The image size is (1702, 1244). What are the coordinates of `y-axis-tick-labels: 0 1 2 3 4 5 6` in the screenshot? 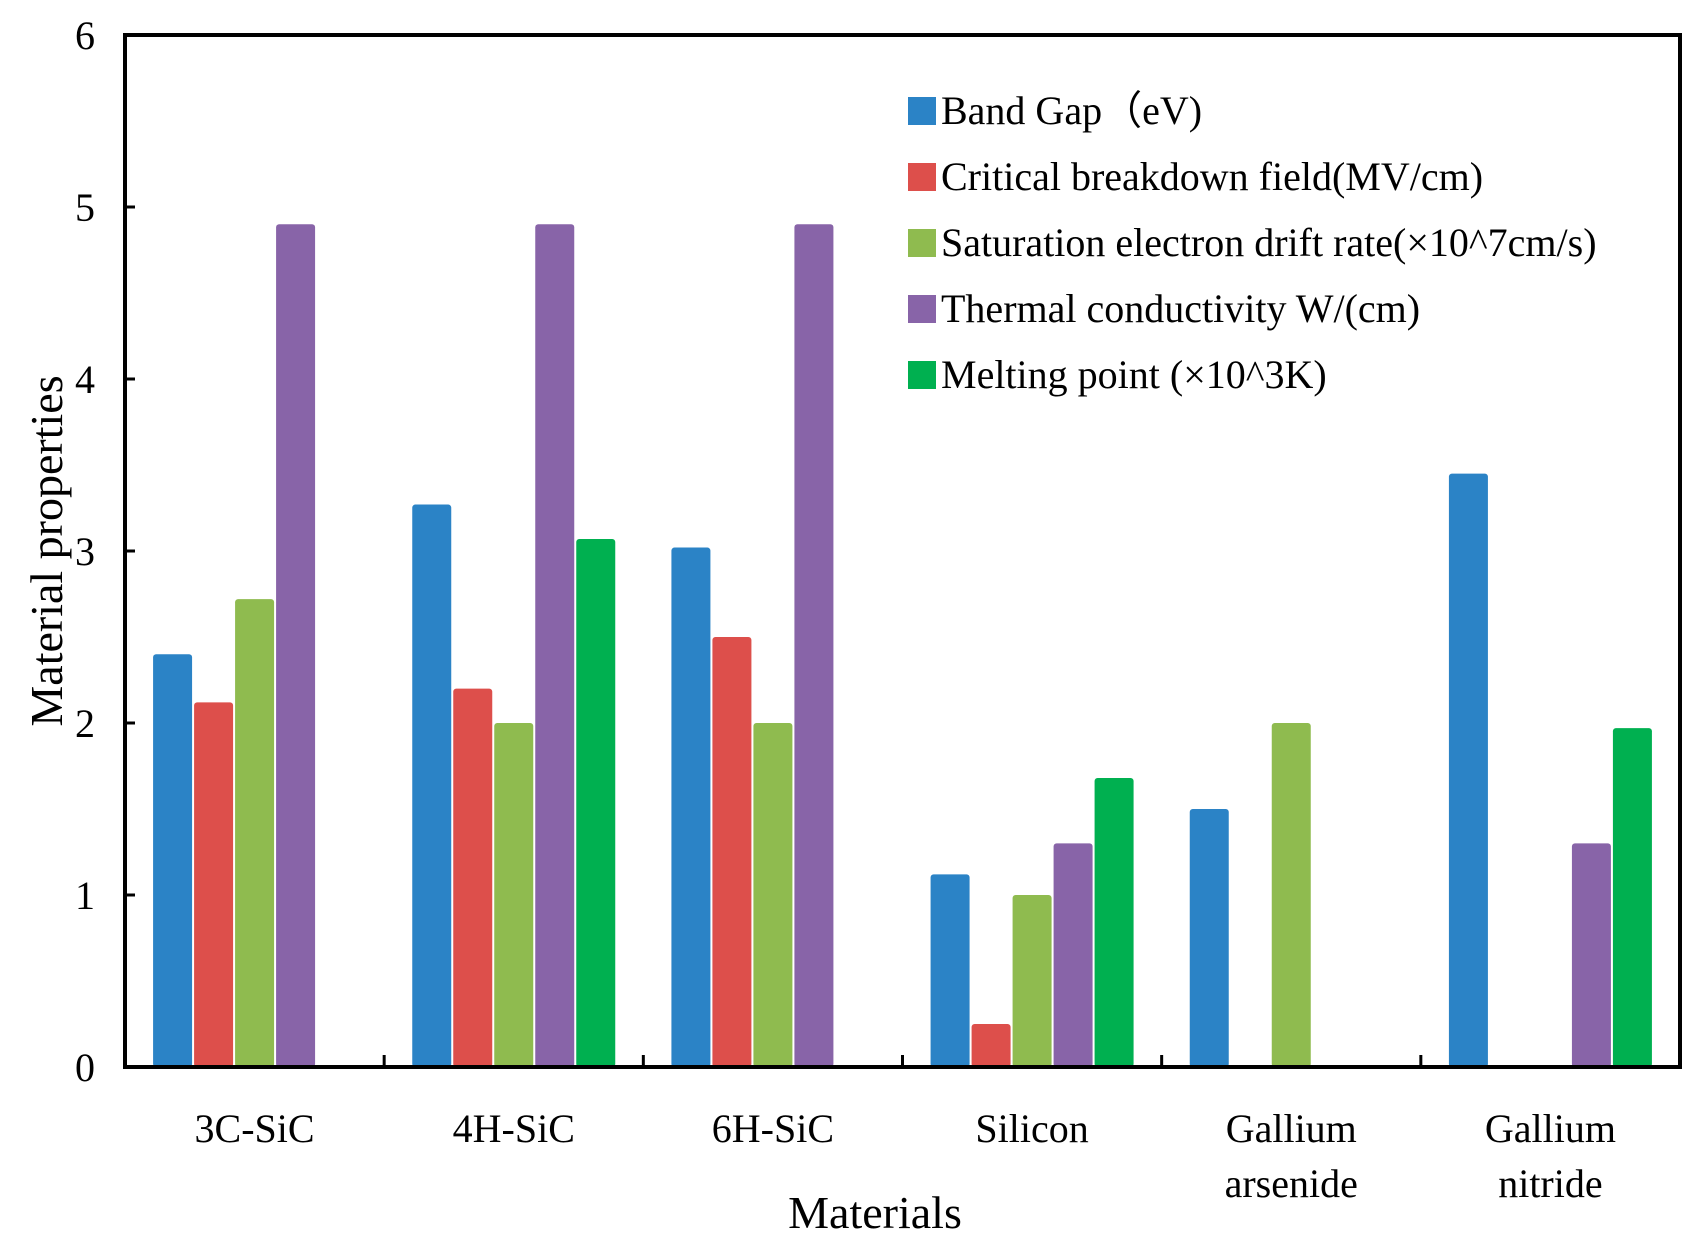 It's located at (85, 551).